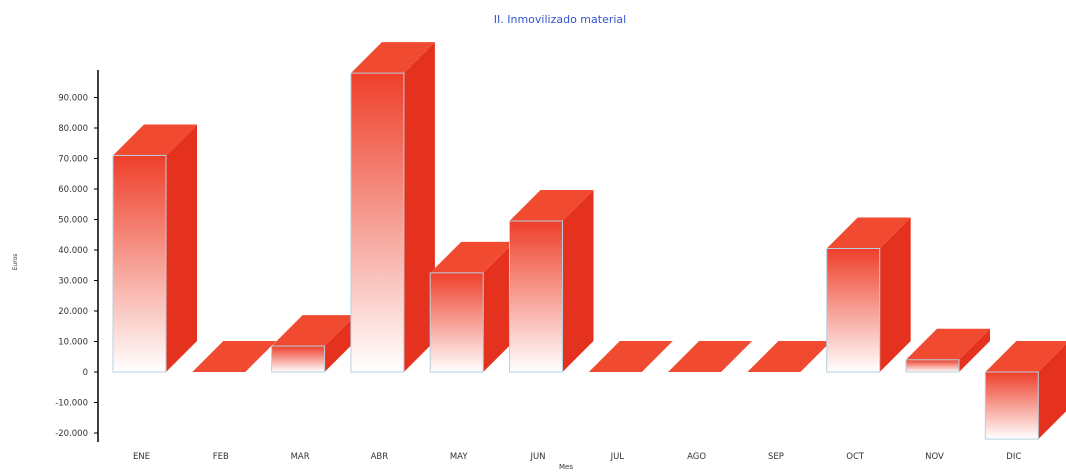 This screenshot has height=476, width=1066. I want to click on y-tick-label: 20.000, so click(73, 312).